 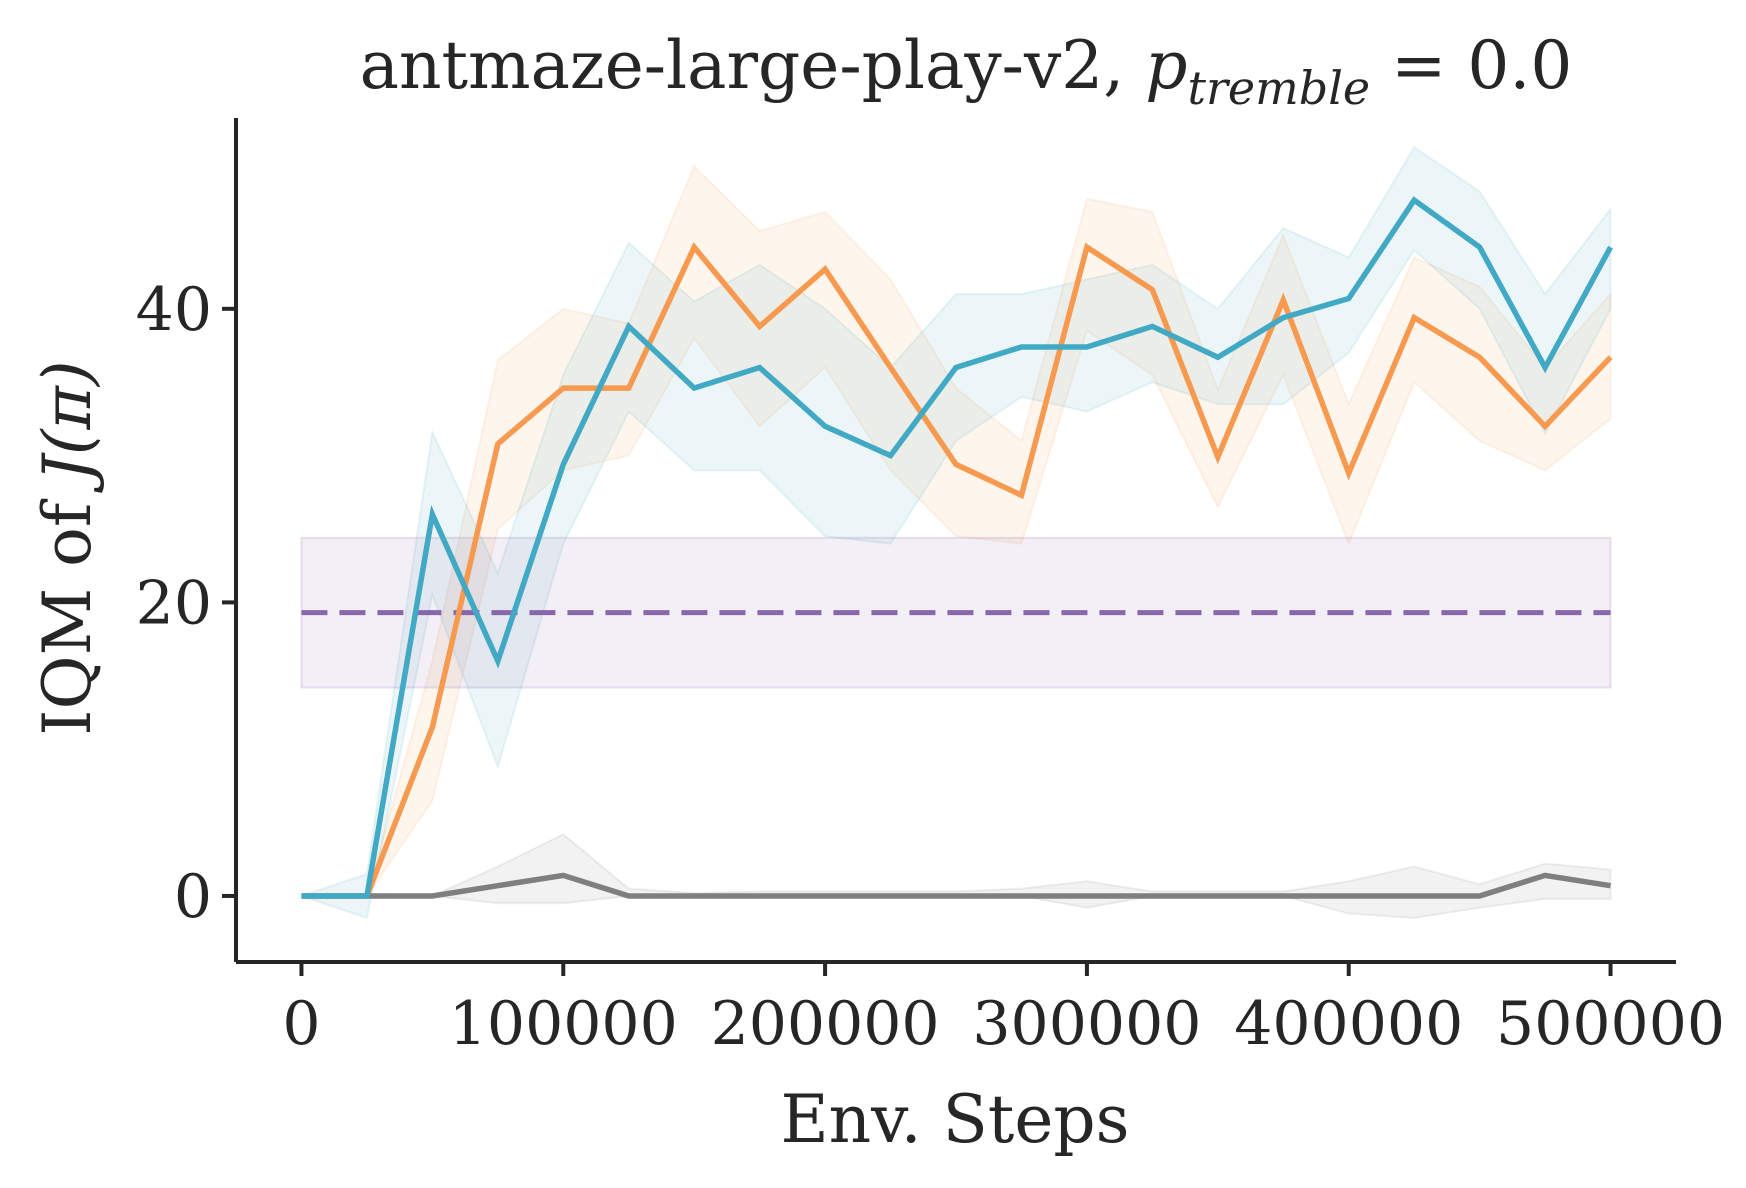 What do you see at coordinates (956, 612) in the screenshot?
I see `baseline-group` at bounding box center [956, 612].